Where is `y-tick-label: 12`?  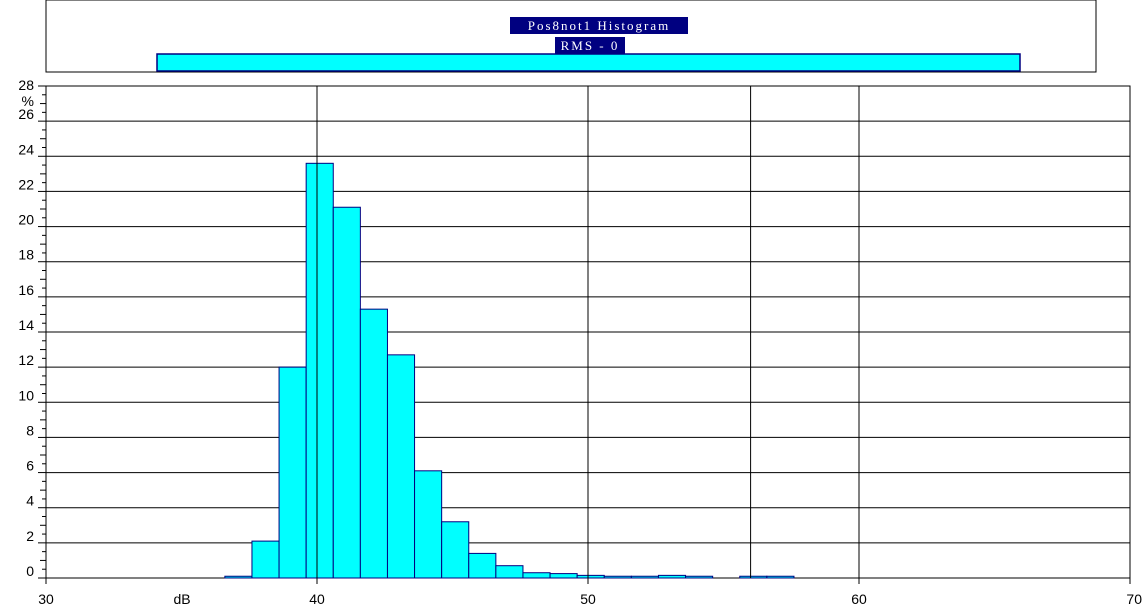
y-tick-label: 12 is located at coordinates (26, 360).